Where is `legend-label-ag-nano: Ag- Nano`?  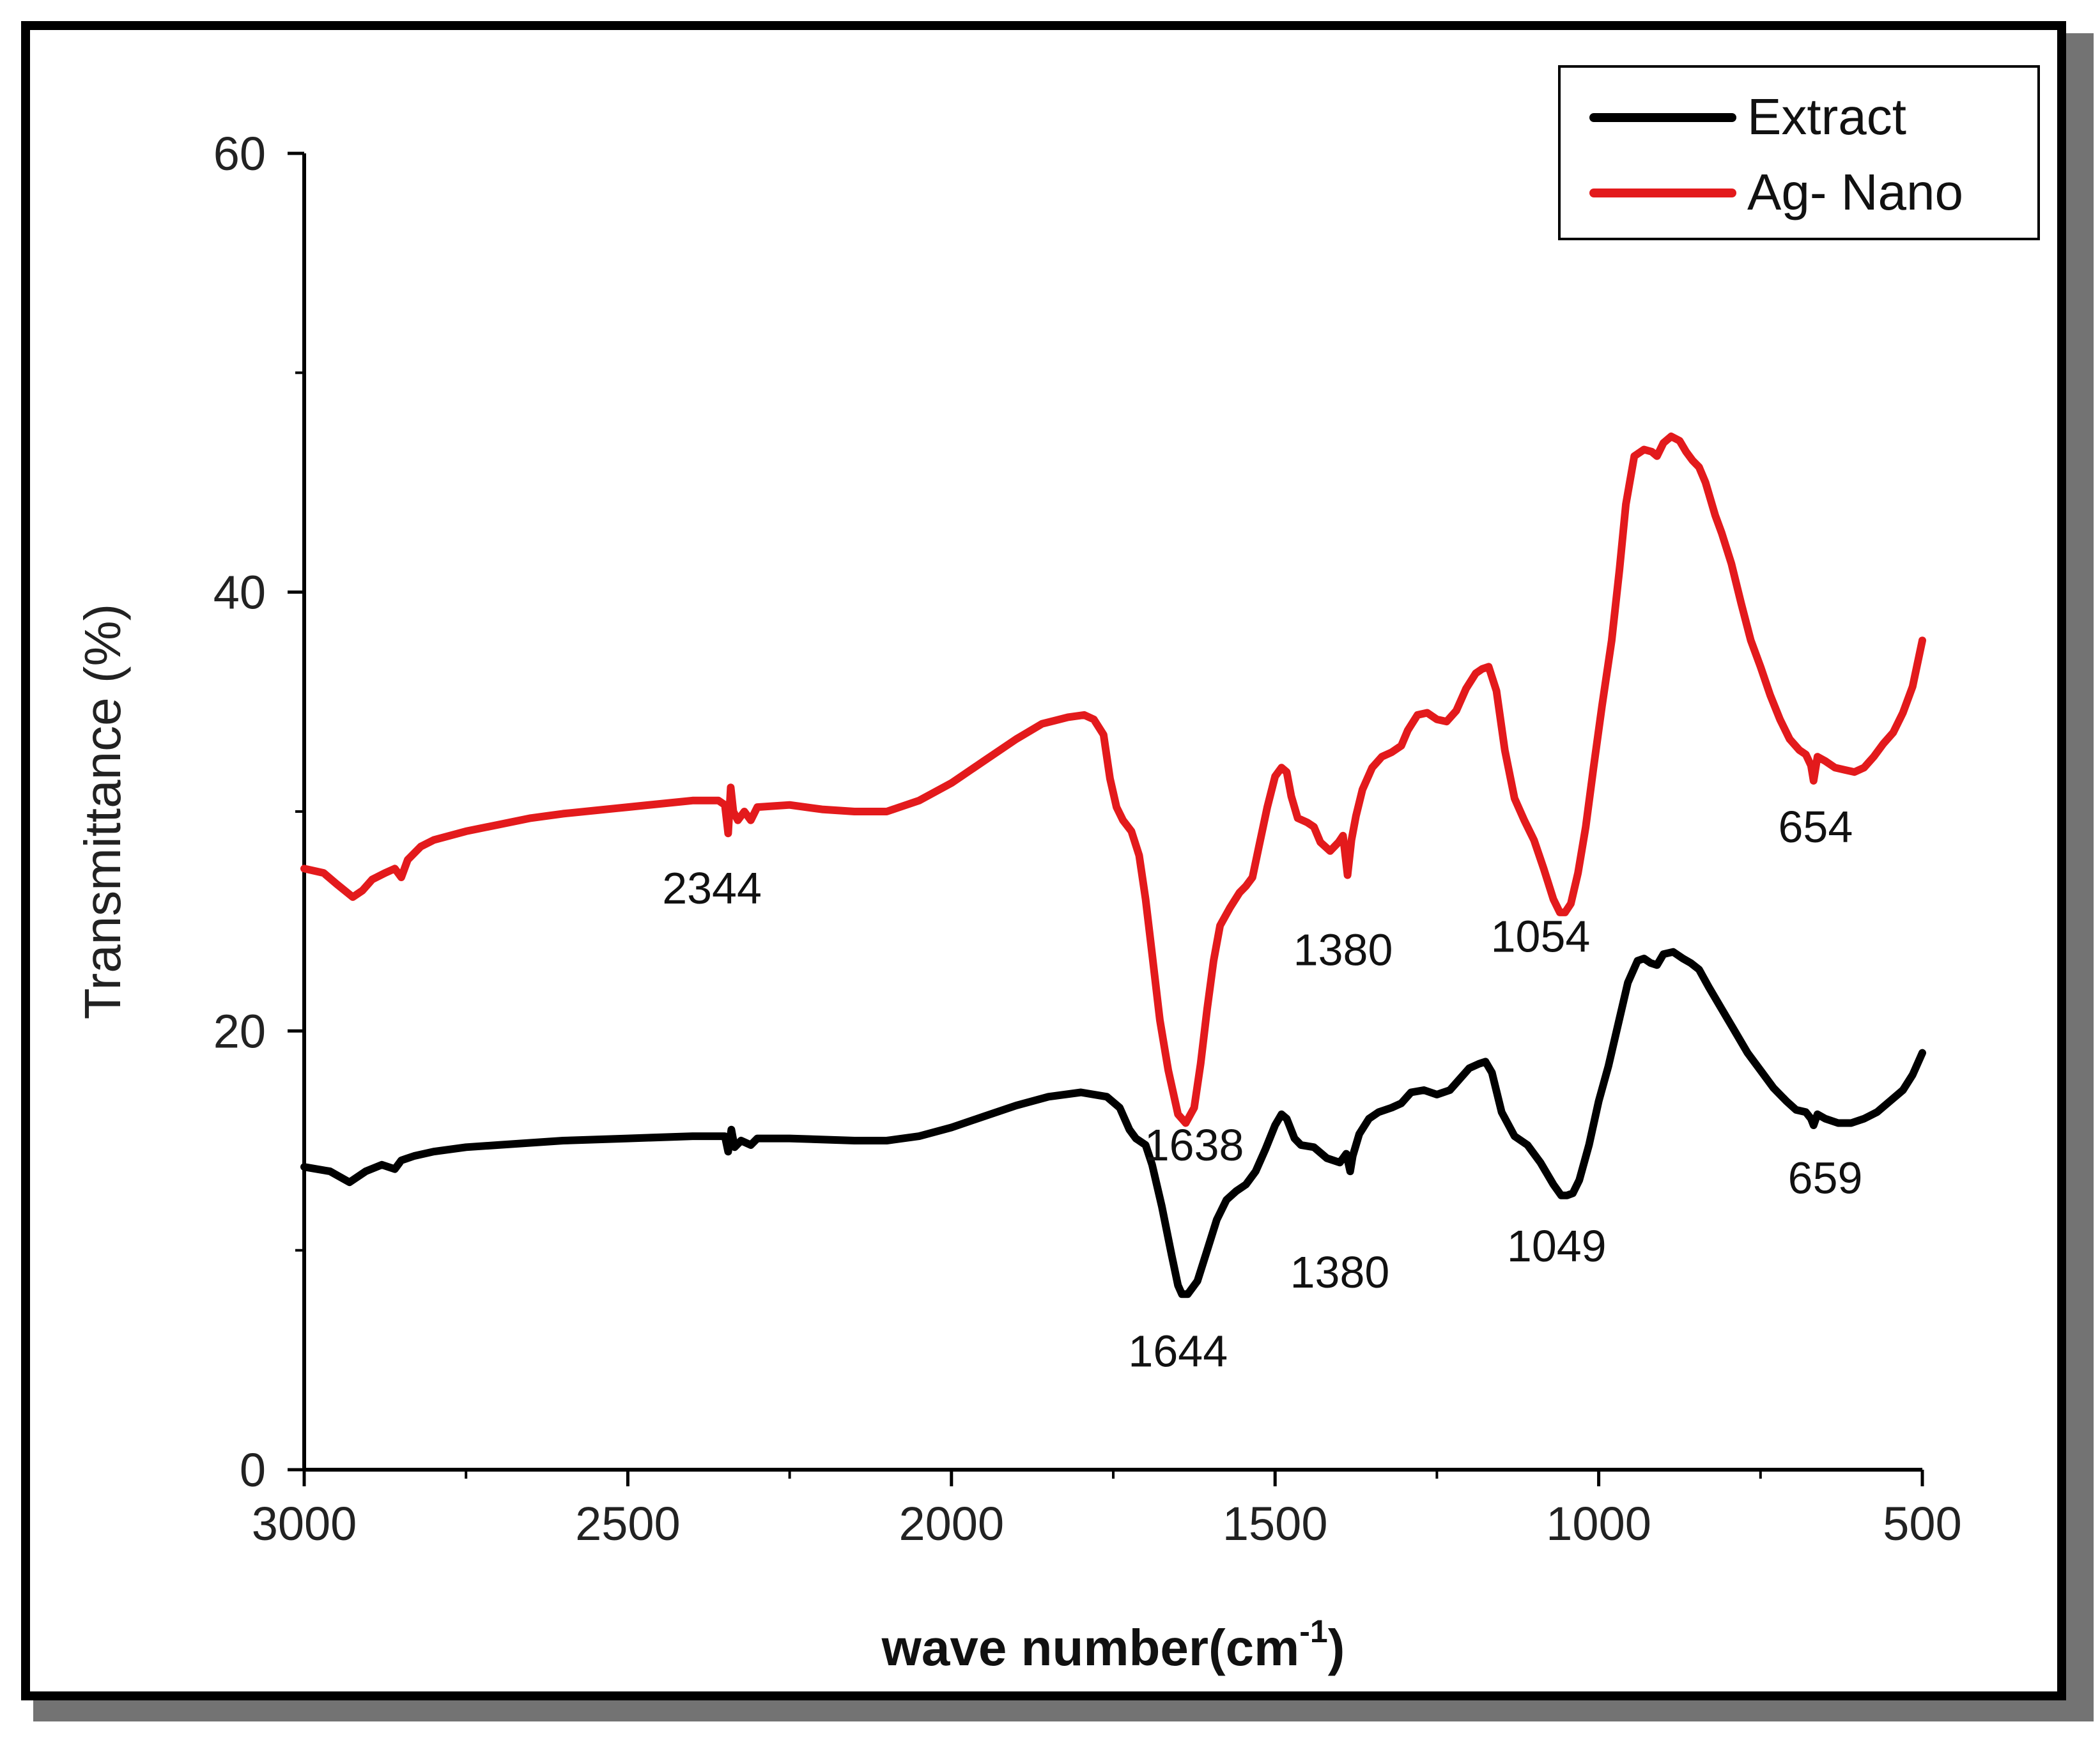 legend-label-ag-nano: Ag- Nano is located at coordinates (1855, 192).